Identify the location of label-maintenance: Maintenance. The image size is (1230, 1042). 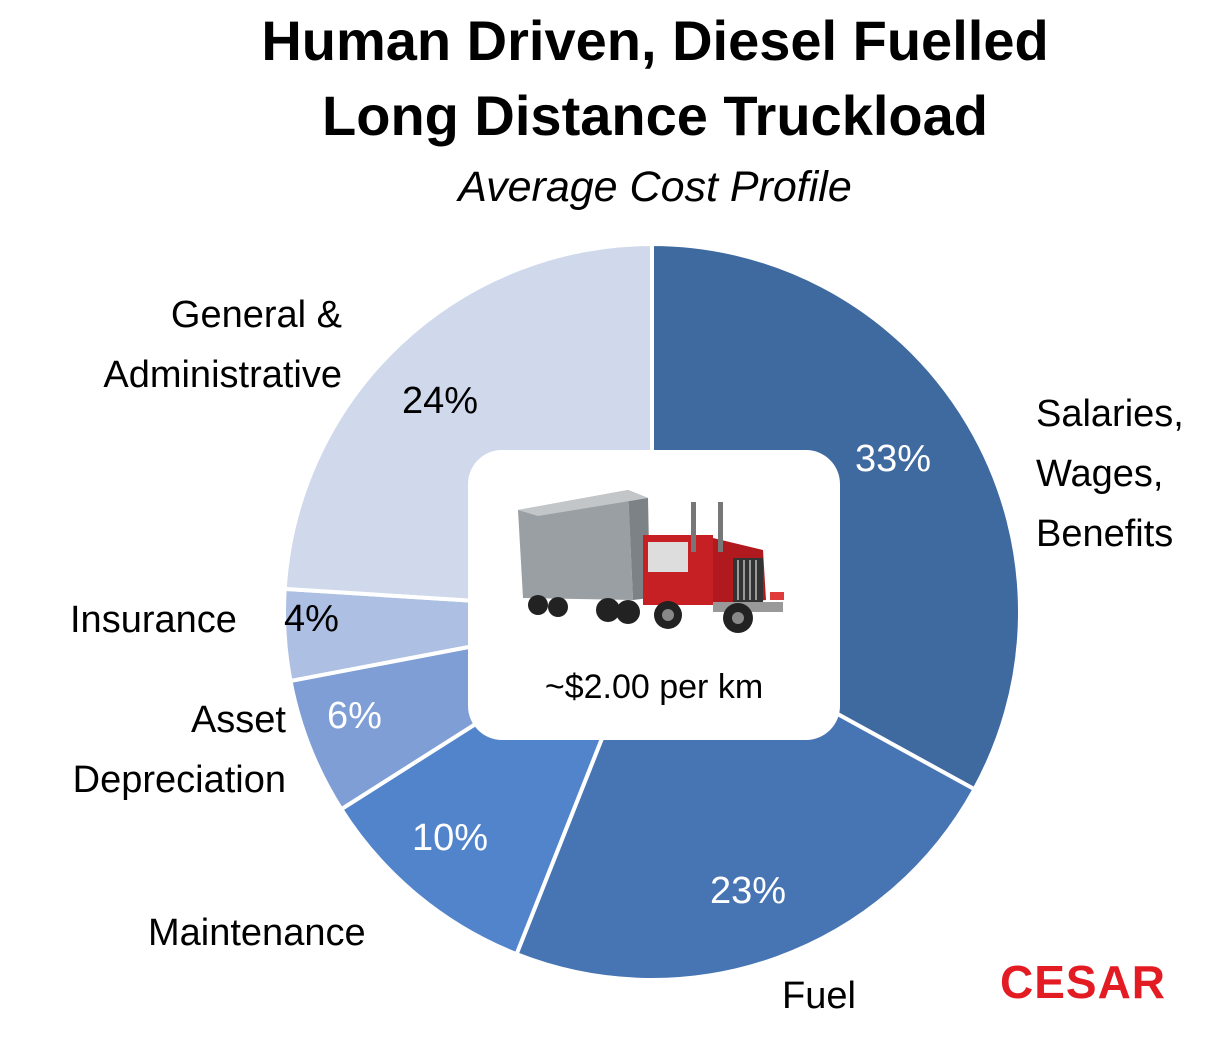
(257, 933).